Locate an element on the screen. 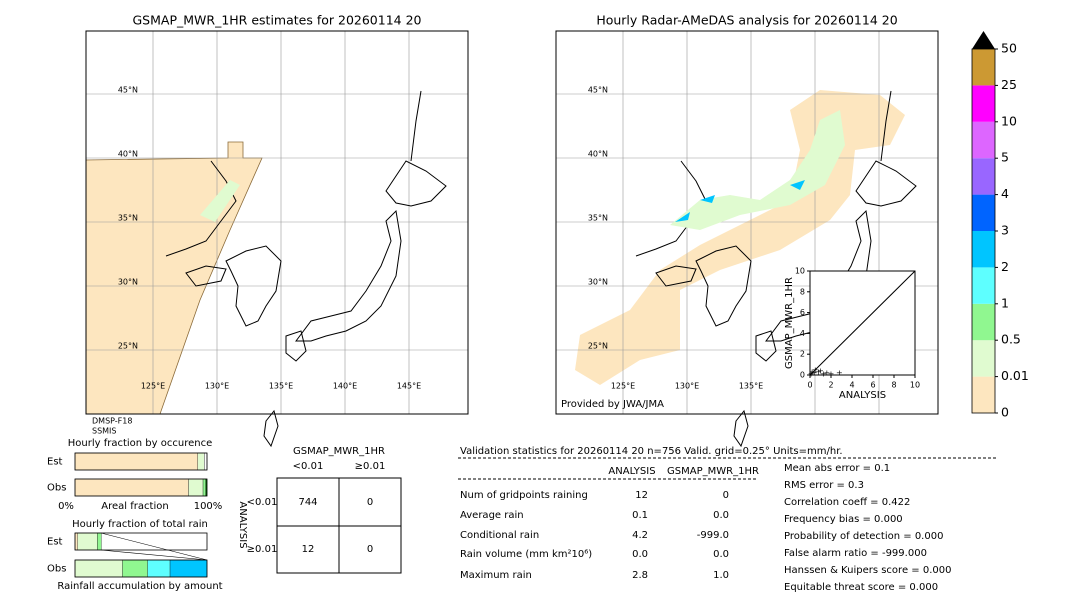 Image resolution: width=1080 pixels, height=616 pixels. score: Hanssen & Kuipers score = 0.000 is located at coordinates (867, 570).